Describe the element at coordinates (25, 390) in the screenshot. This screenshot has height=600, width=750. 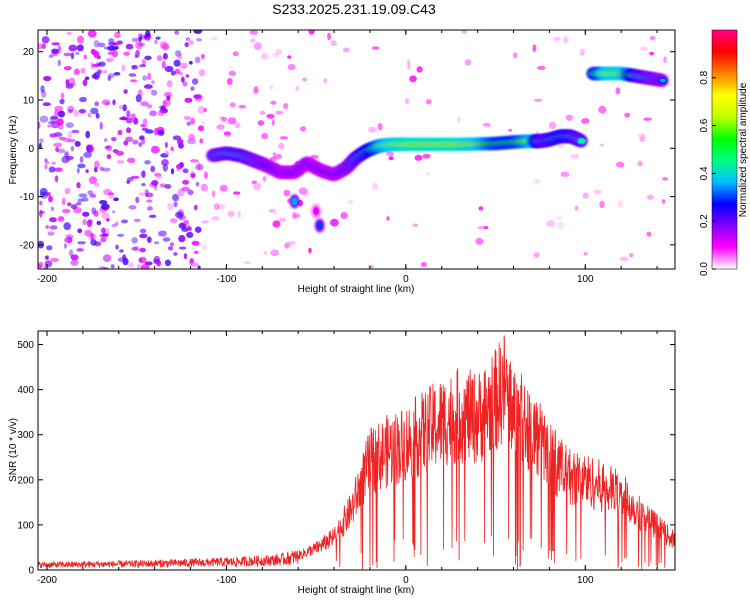
I see `y-tick-label: 400` at that location.